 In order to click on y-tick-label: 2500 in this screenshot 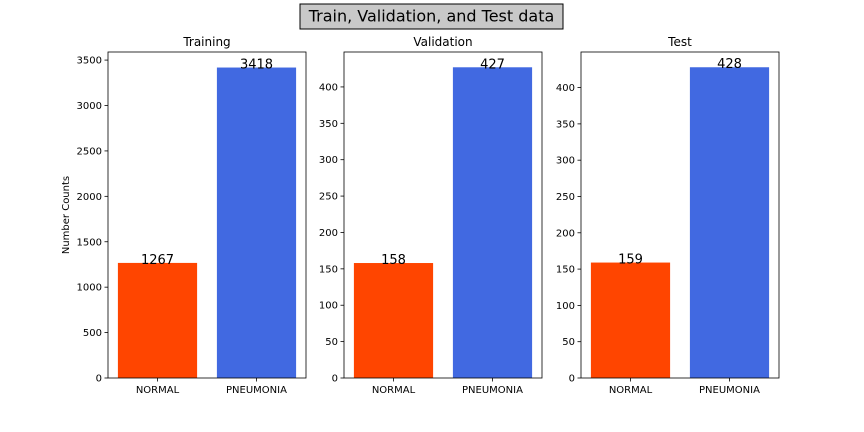, I will do `click(89, 151)`.